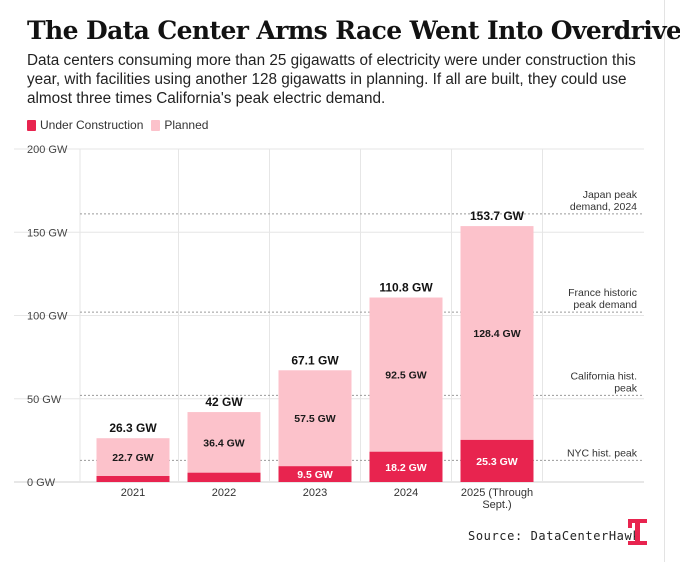 The width and height of the screenshot is (680, 562). What do you see at coordinates (186, 125) in the screenshot?
I see `legend-label: Planned` at bounding box center [186, 125].